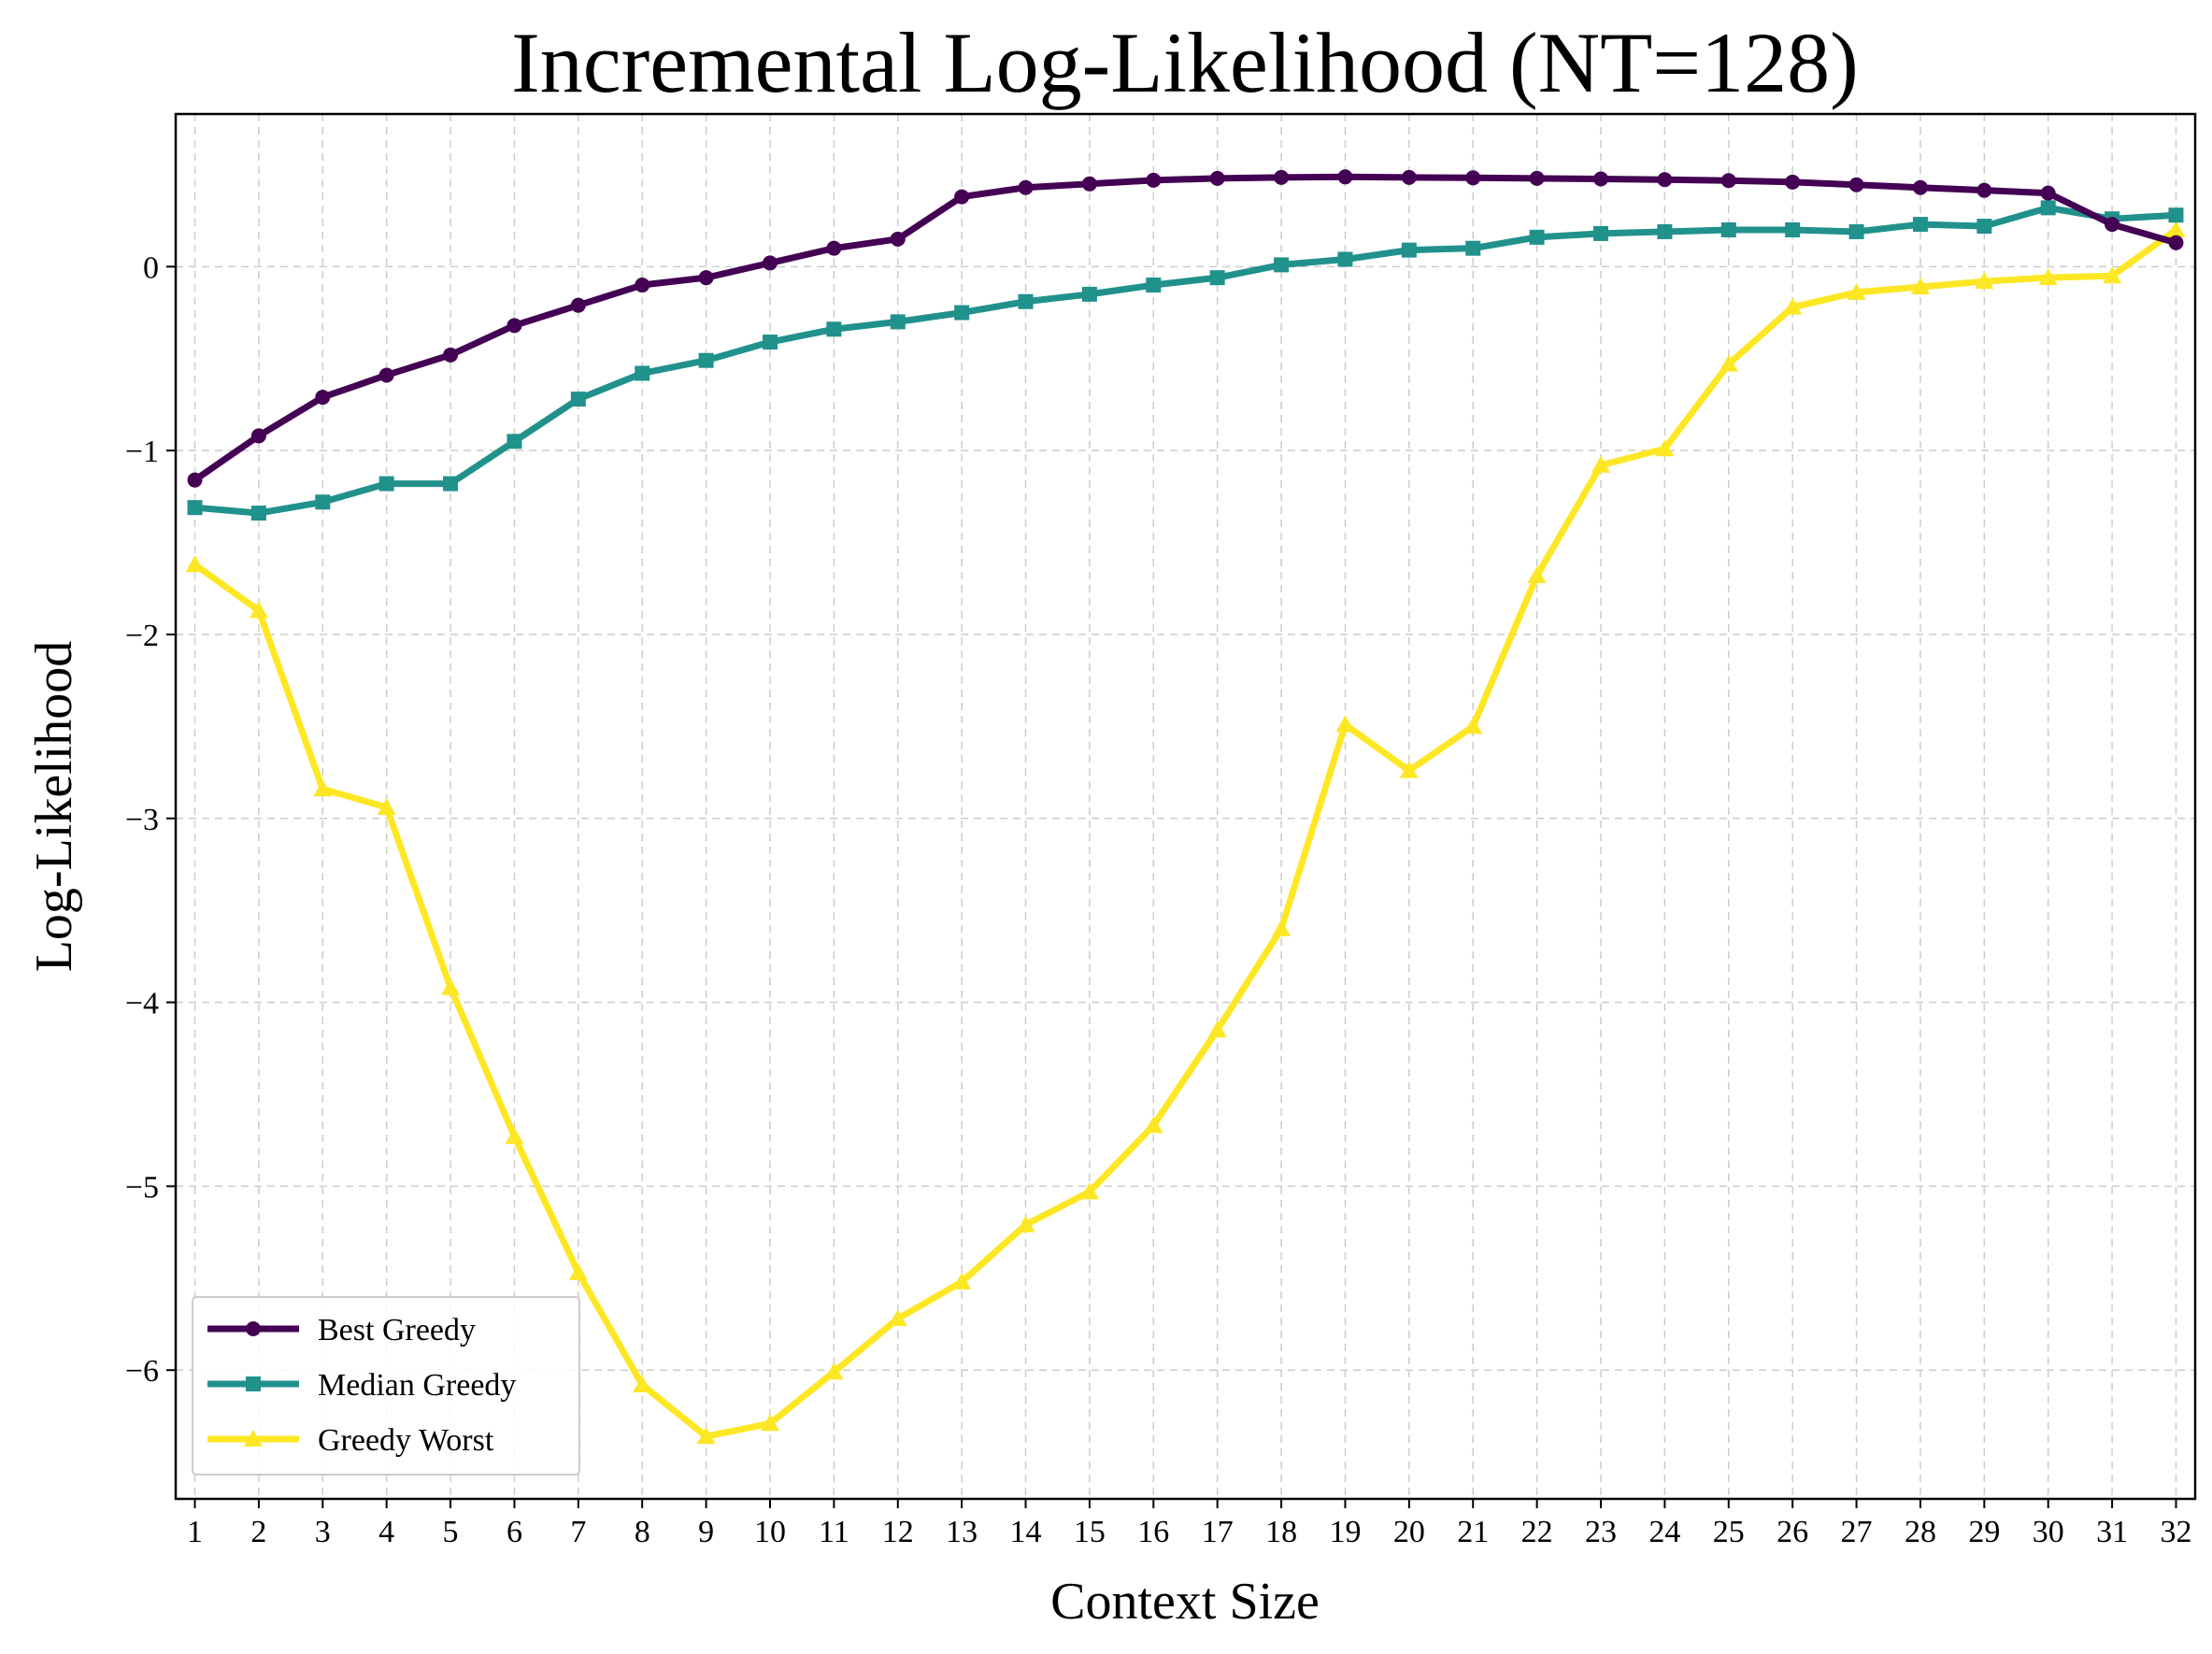  I want to click on y-tick-label: 0, so click(151, 267).